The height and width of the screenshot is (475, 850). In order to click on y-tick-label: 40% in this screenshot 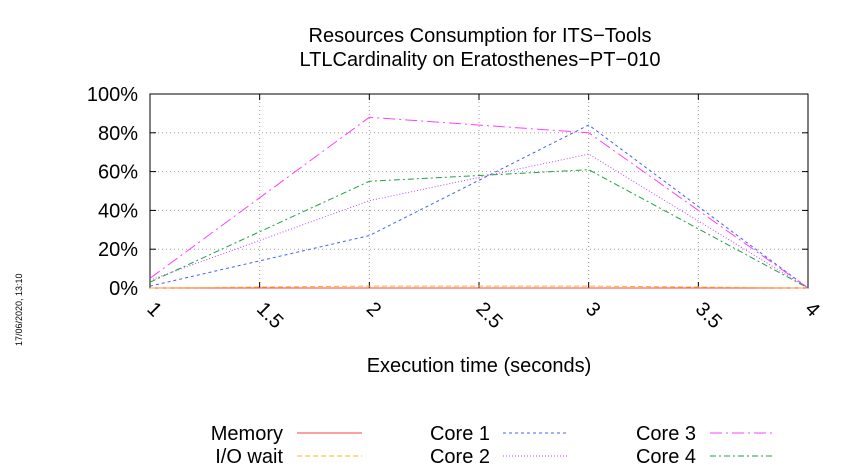, I will do `click(118, 211)`.